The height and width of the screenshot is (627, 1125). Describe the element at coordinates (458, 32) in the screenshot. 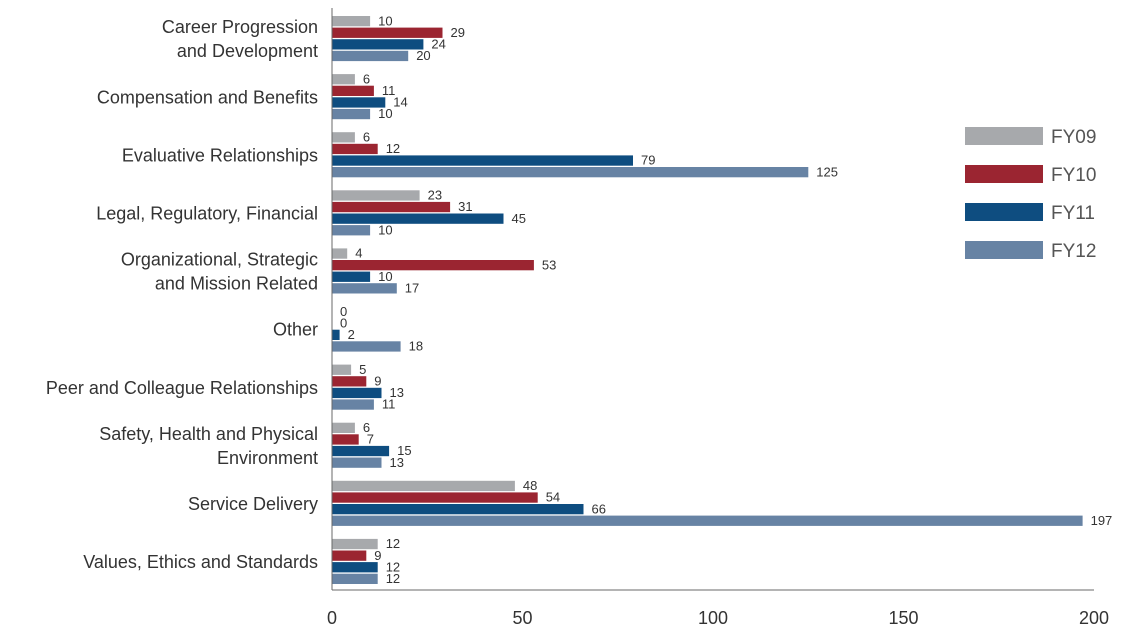

I see `value-label: 29` at that location.